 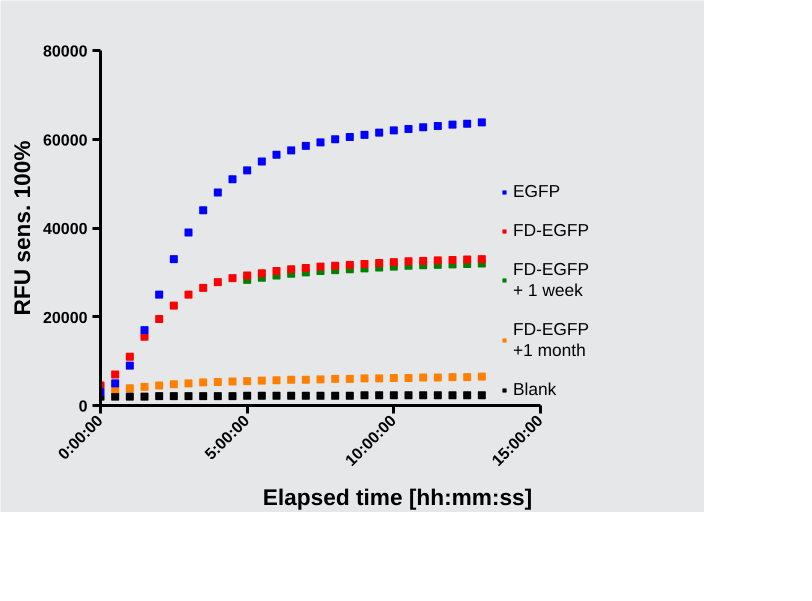 I want to click on legend-label: FD-EGFP, so click(x=551, y=230).